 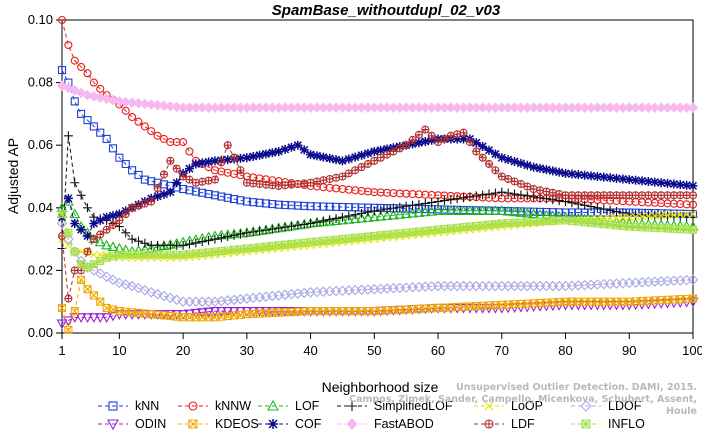 What do you see at coordinates (193, 424) in the screenshot?
I see `legend-marker-kdeos` at bounding box center [193, 424].